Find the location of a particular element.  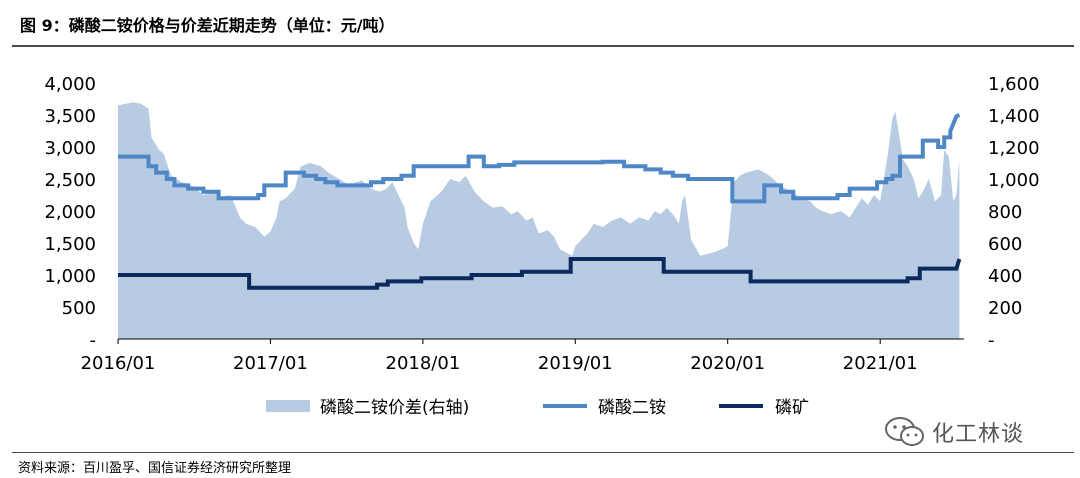

right-tick-label: 600 is located at coordinates (1005, 244).